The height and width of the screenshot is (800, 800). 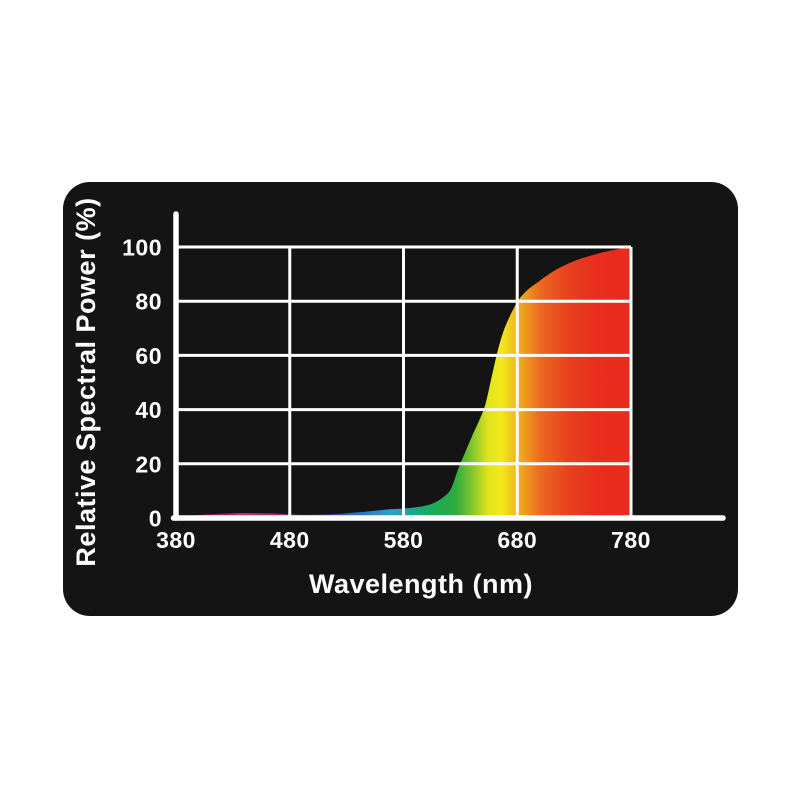 I want to click on y-axis-title: Relative Spectral Power (%), so click(x=86, y=381).